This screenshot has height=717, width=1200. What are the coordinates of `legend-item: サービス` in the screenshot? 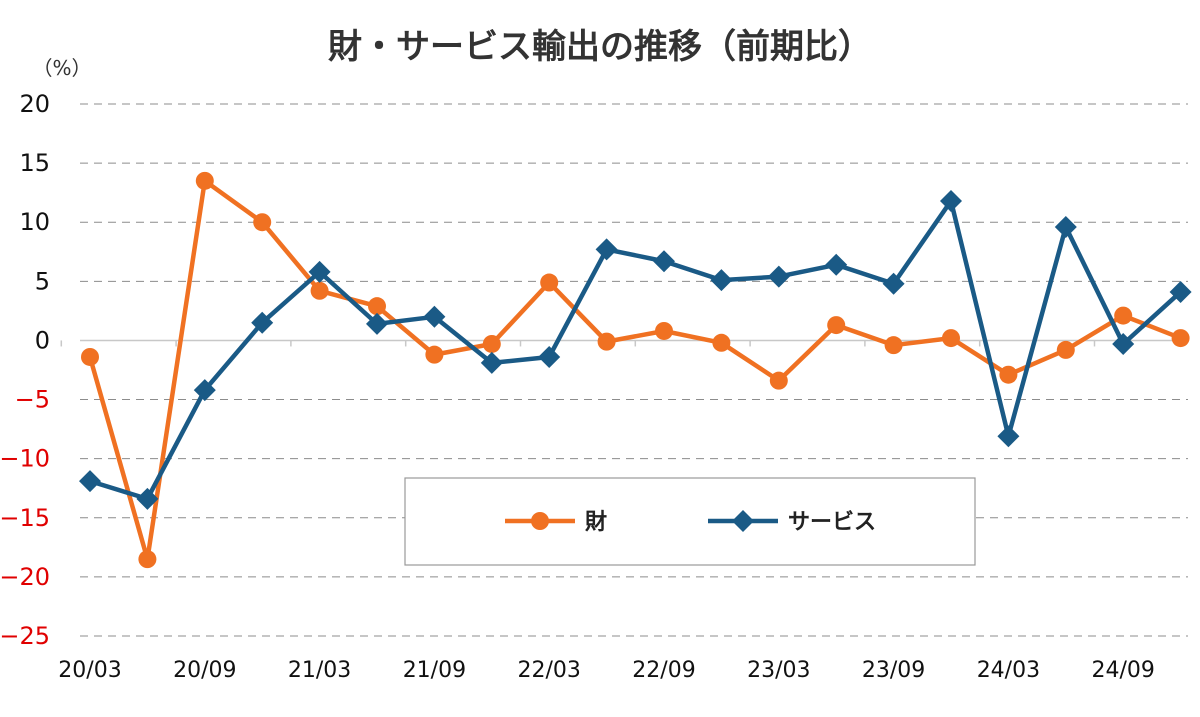 It's located at (792, 522).